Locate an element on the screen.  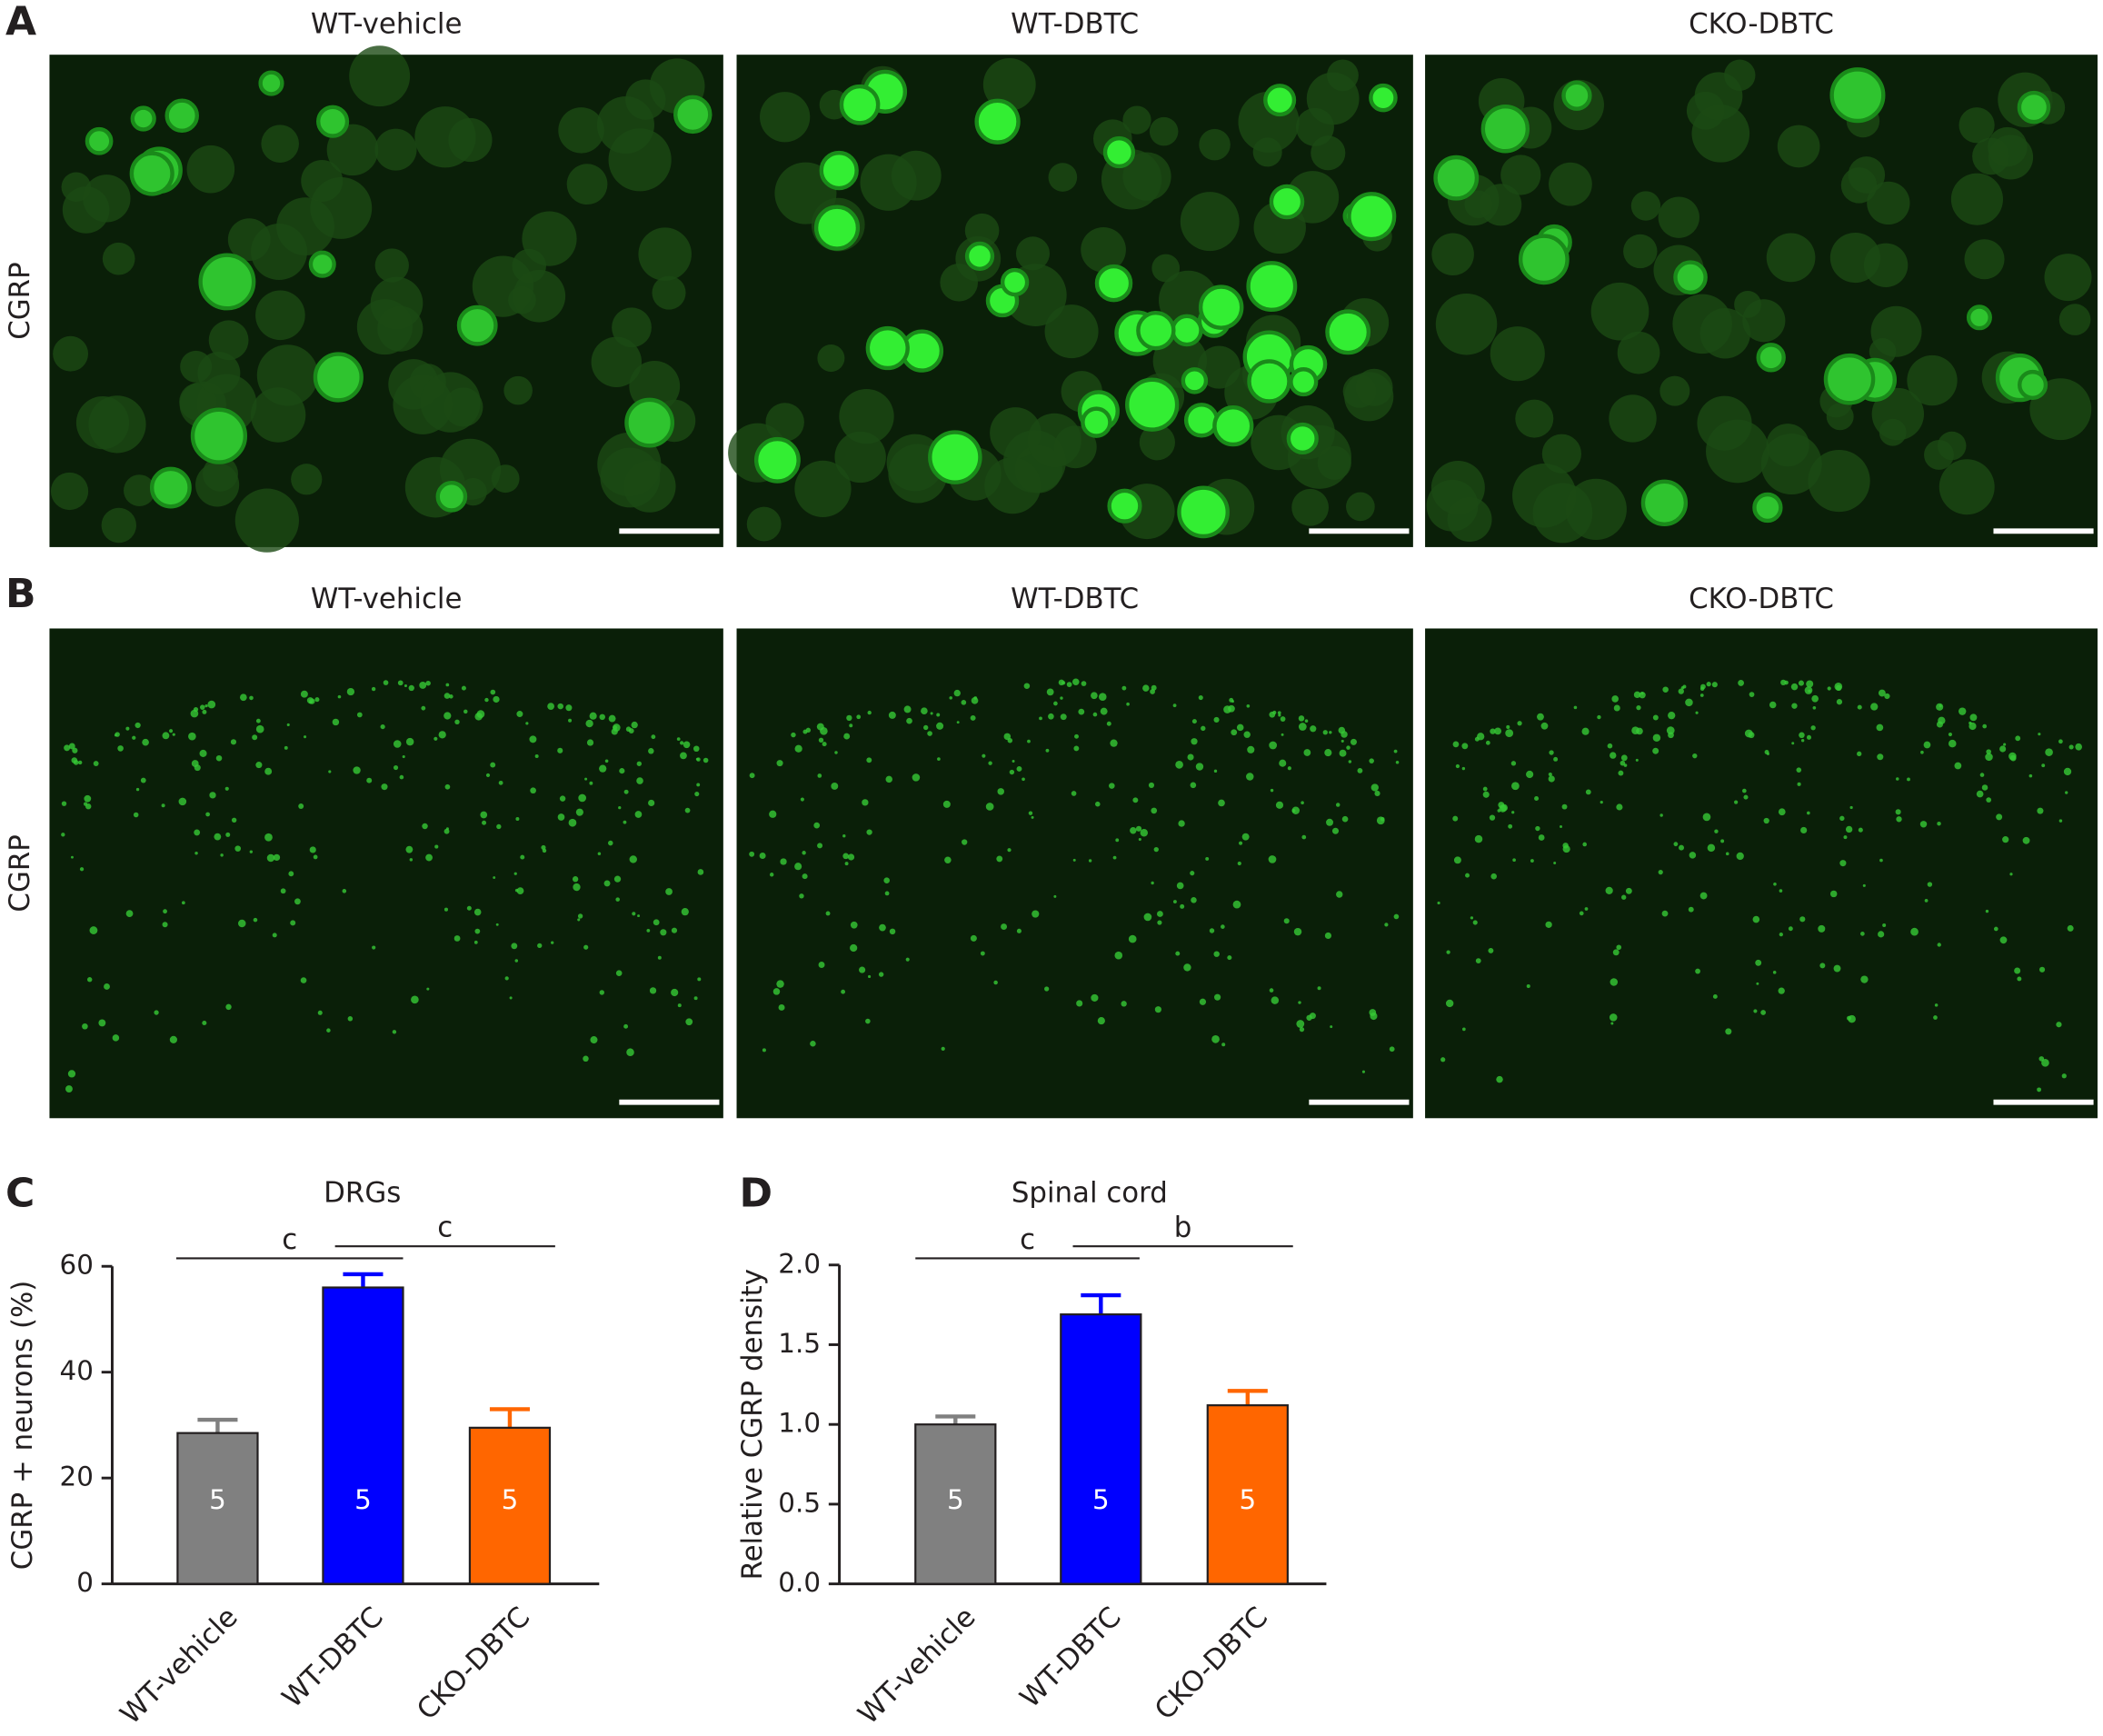
y-tick-label: 0.5 is located at coordinates (799, 1502).